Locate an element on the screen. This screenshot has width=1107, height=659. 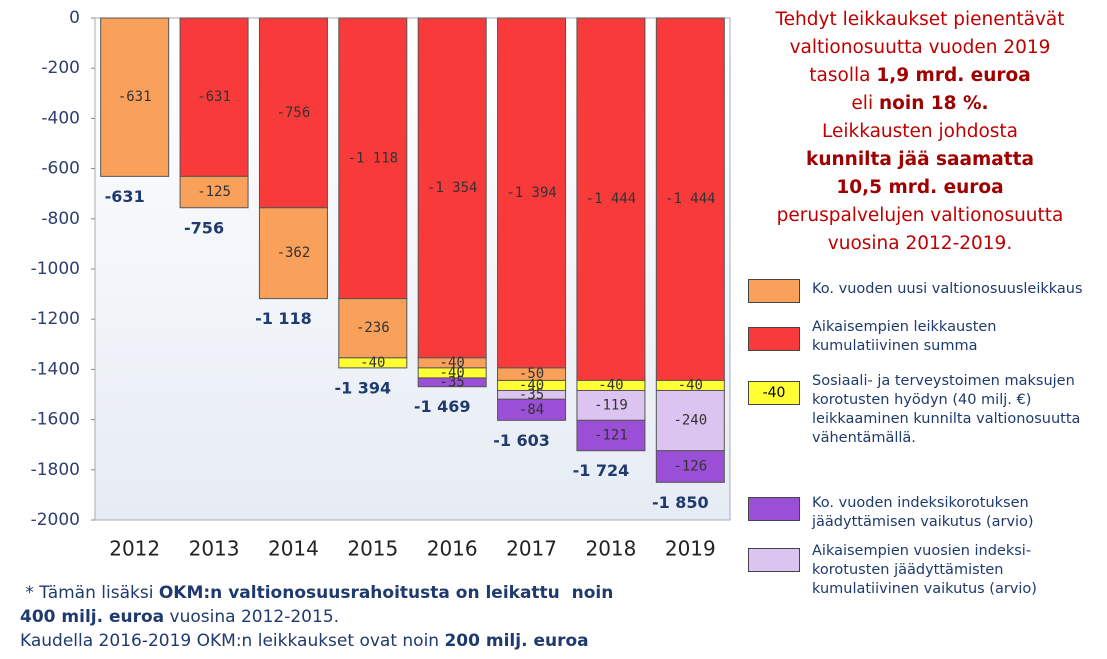
segment-label: -1 118 is located at coordinates (373, 158).